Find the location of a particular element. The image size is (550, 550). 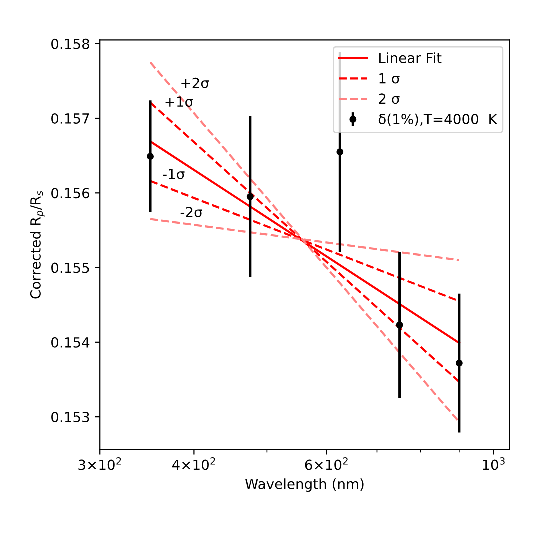

x-tick-label: 6×10$^{2}$ is located at coordinates (326, 464).